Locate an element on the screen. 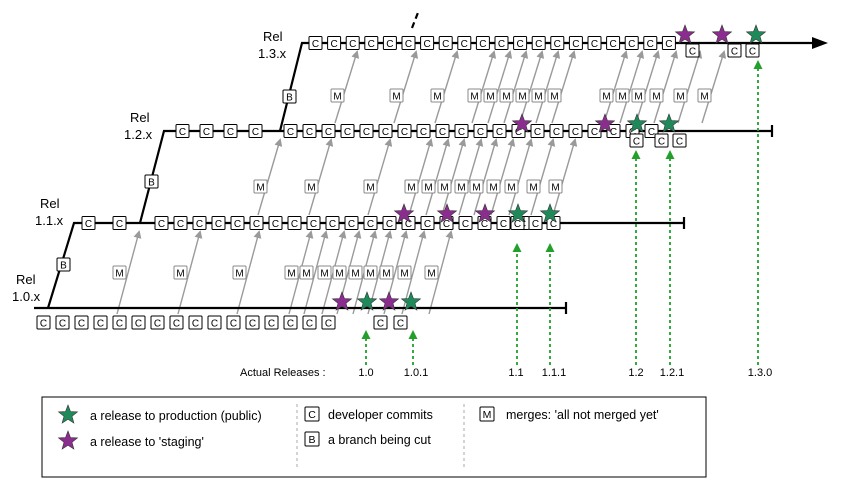 Image resolution: width=858 pixels, height=490 pixels. merge-box-5: M is located at coordinates (324, 272).